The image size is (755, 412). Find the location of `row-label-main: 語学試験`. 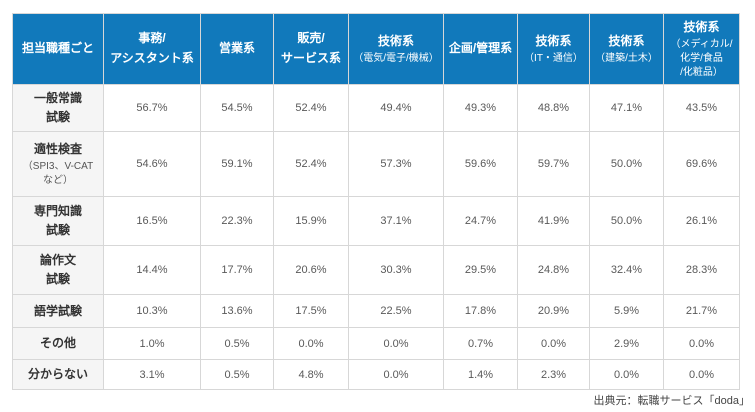

row-label-main: 語学試験 is located at coordinates (57, 310).